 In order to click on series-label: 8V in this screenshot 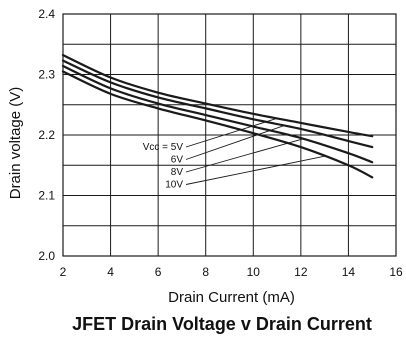, I will do `click(177, 172)`.